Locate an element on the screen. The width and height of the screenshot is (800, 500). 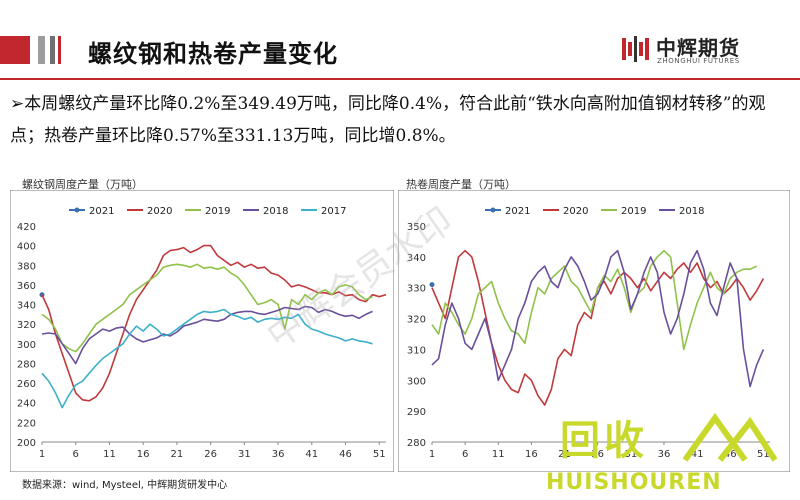
logo-subtext: ZHONGHUI FUTURES is located at coordinates (698, 61).